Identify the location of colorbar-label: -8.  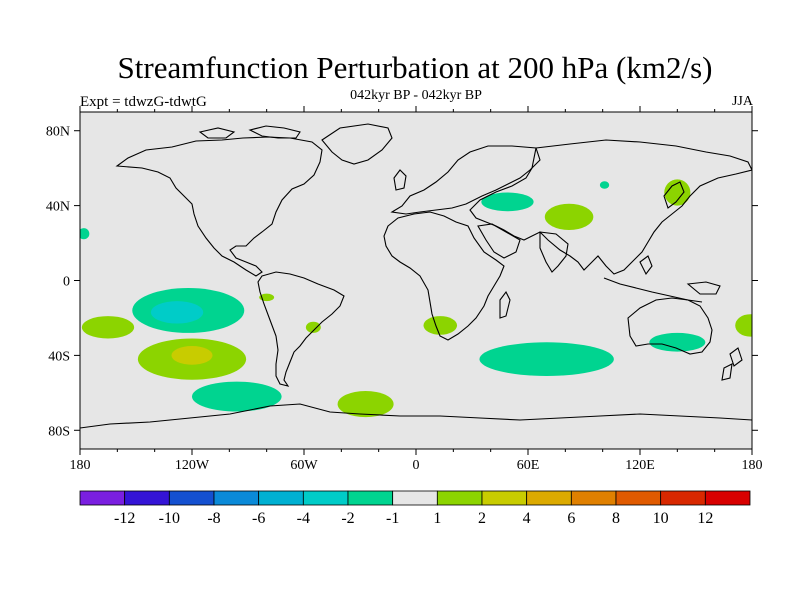
(213, 518).